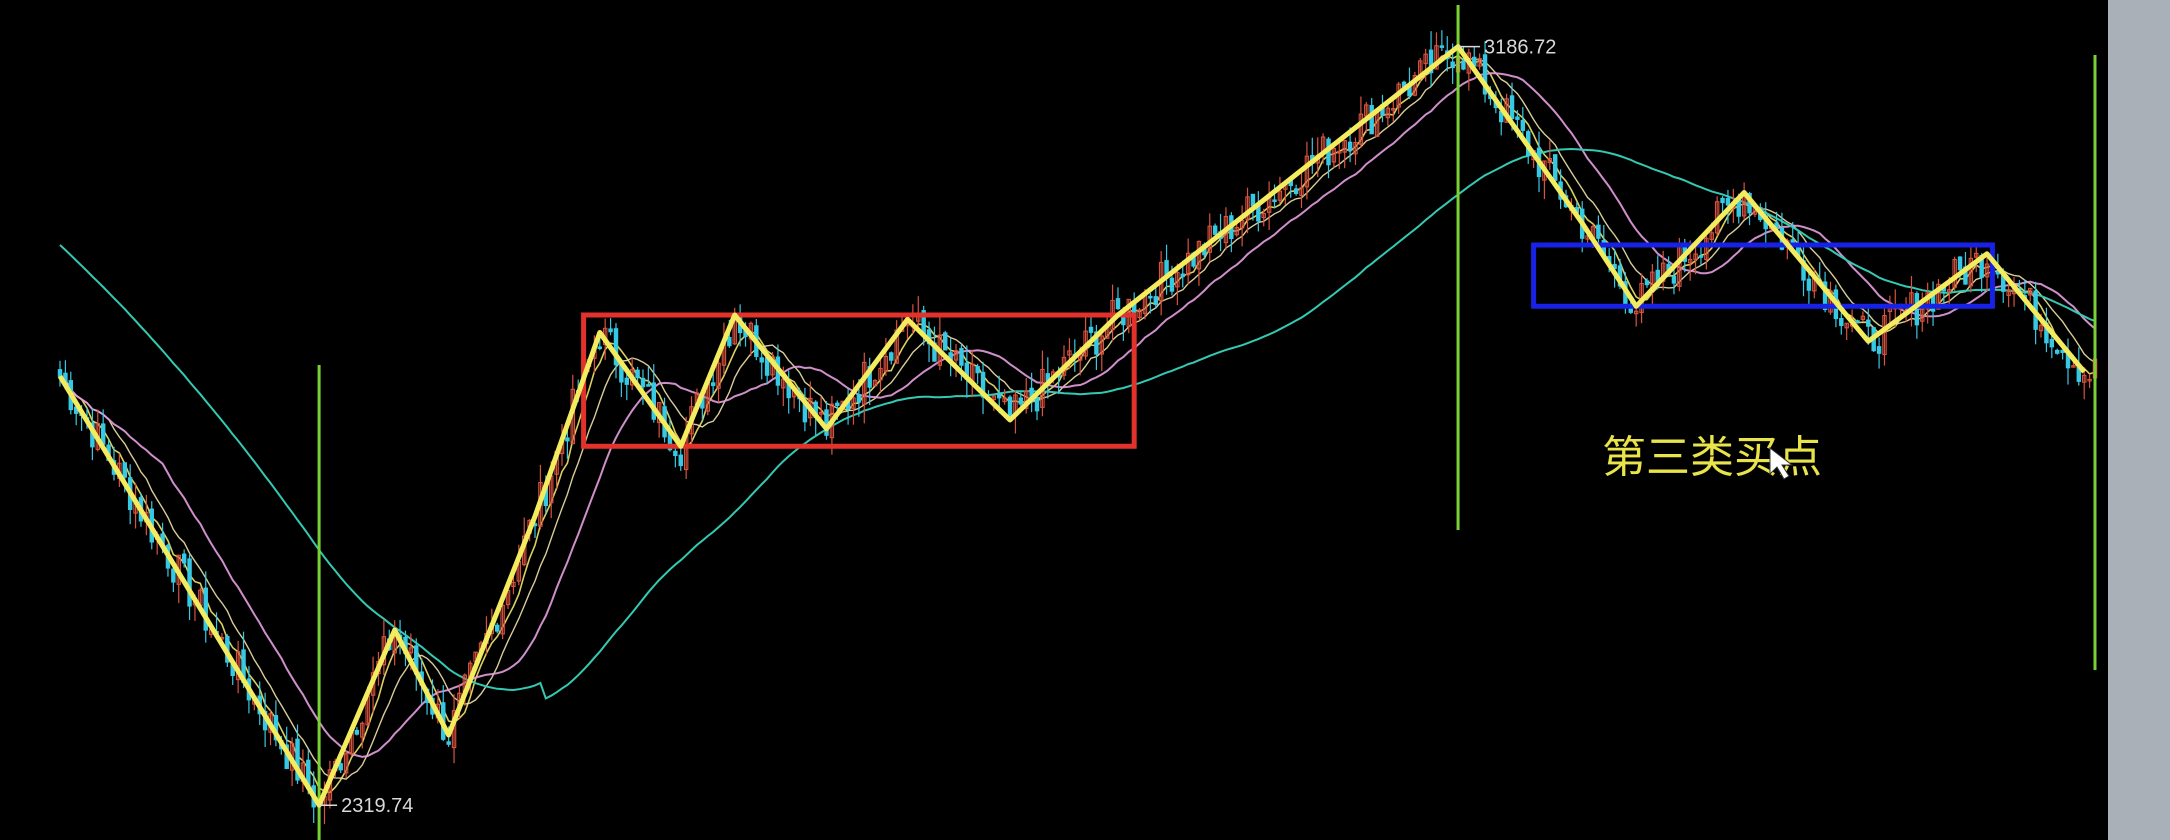 The image size is (2170, 840). What do you see at coordinates (1520, 48) in the screenshot?
I see `high-price-label: 3186.72` at bounding box center [1520, 48].